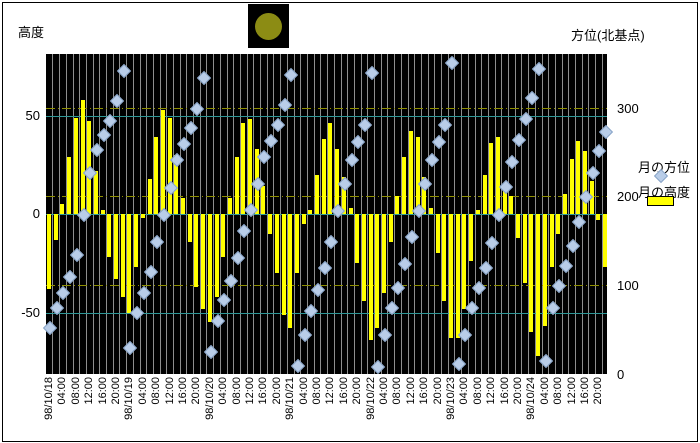 This screenshot has height=443, width=700. What do you see at coordinates (326, 285) in the screenshot?
I see `azimuth-gridline` at bounding box center [326, 285].